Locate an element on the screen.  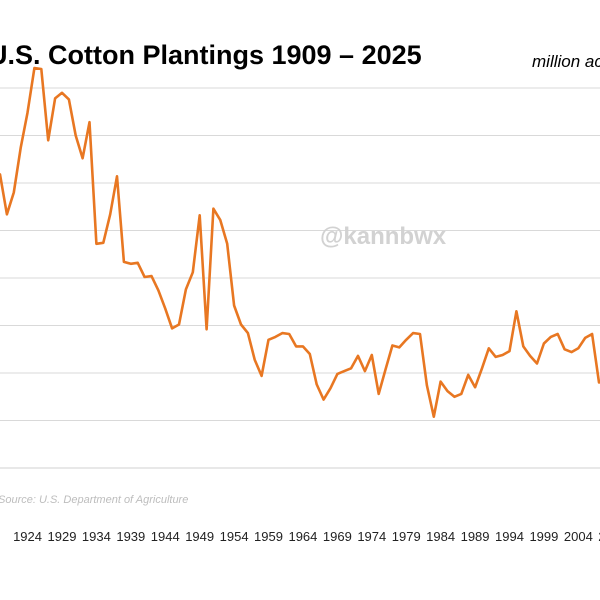
x-tick-label: 1959 is located at coordinates (268, 536).